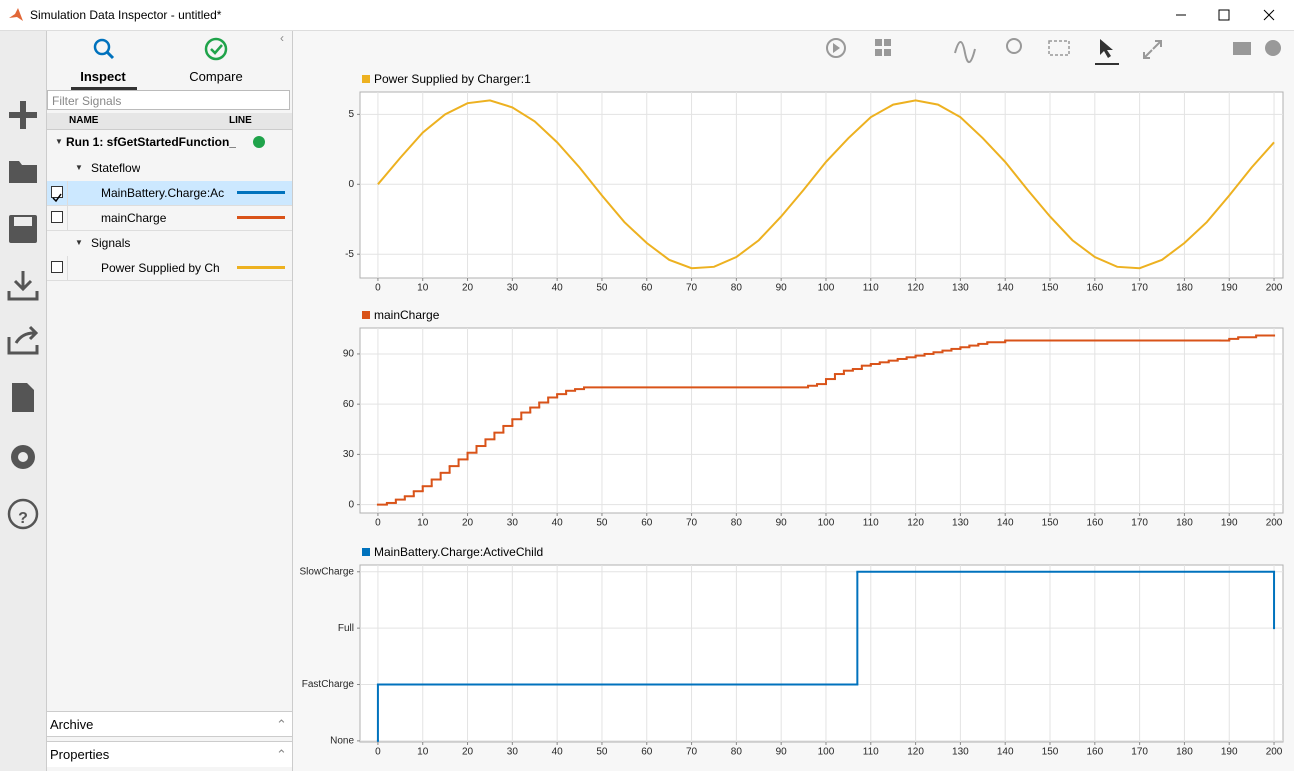  I want to click on properties-panel: Properties ⌃, so click(169, 754).